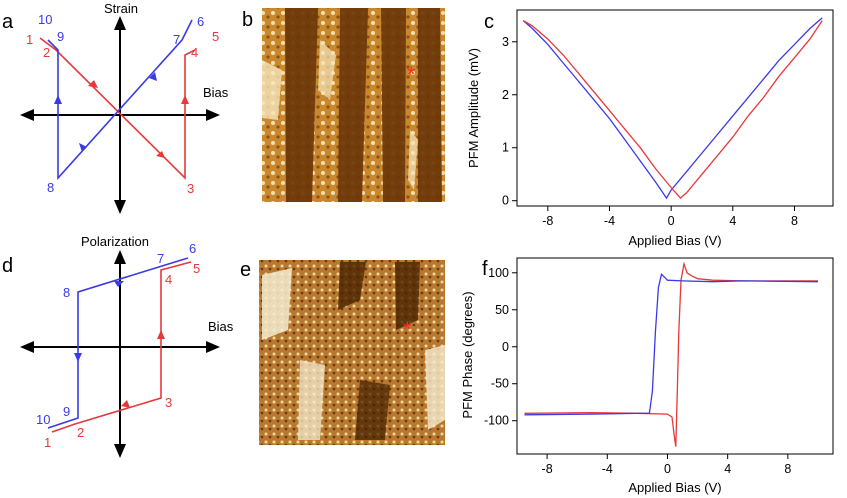 This screenshot has height=498, width=847. What do you see at coordinates (502, 310) in the screenshot?
I see `y-tick-label: 50` at bounding box center [502, 310].